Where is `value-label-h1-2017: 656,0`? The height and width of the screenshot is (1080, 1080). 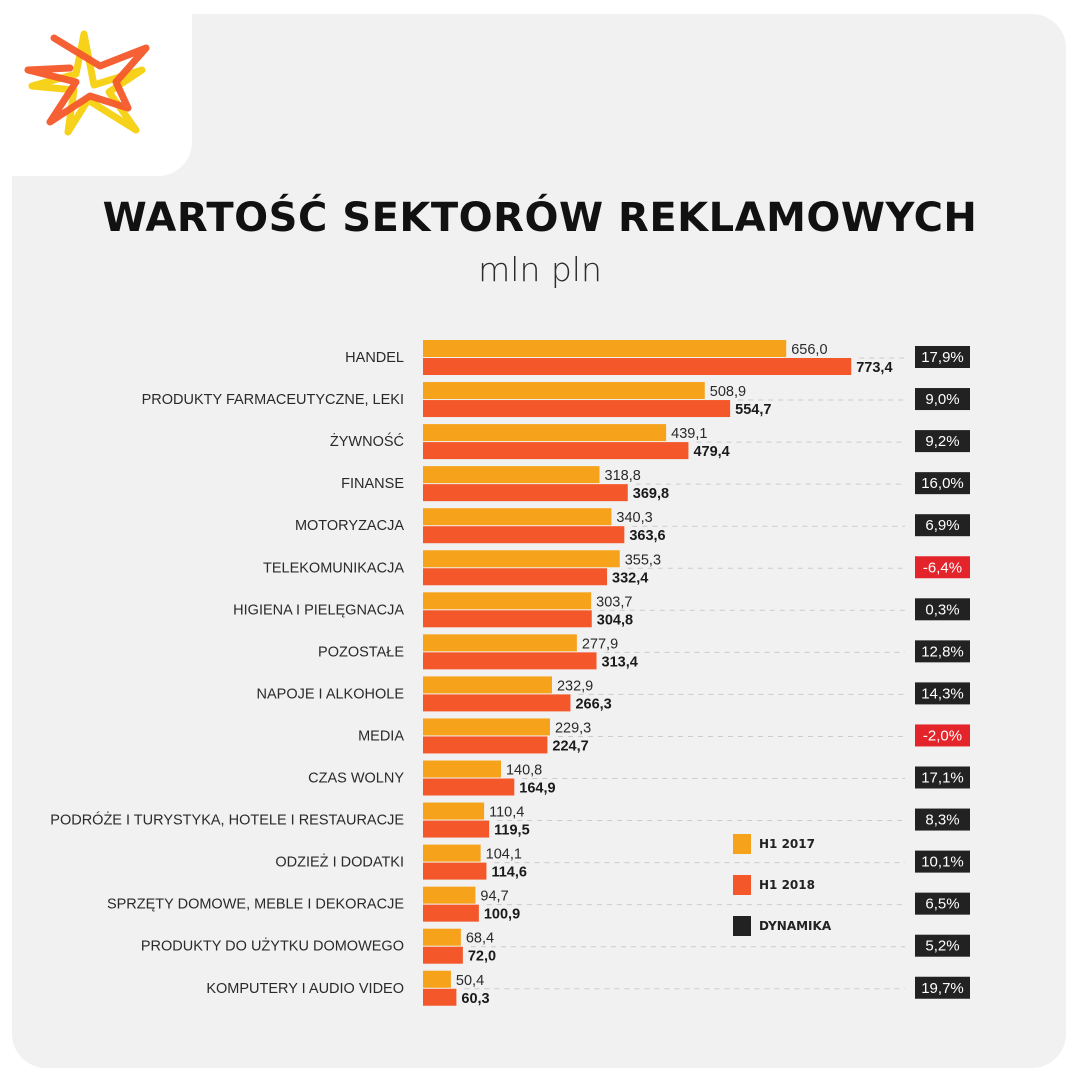
value-label-h1-2017: 656,0 is located at coordinates (809, 350).